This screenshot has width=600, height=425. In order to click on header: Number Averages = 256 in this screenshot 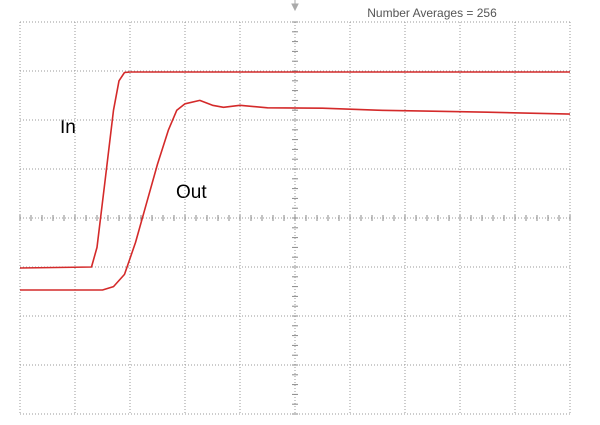, I will do `click(432, 13)`.